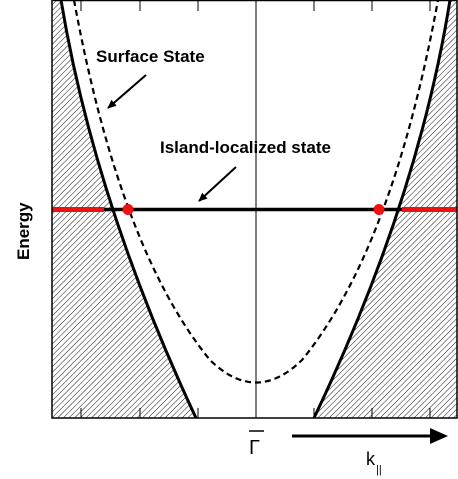 The height and width of the screenshot is (479, 458). I want to click on energy-axis-label: Energy, so click(23, 231).